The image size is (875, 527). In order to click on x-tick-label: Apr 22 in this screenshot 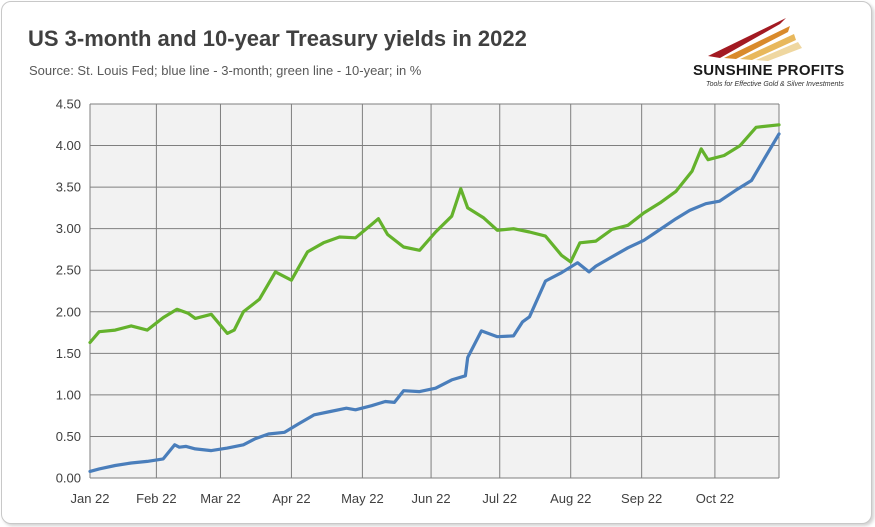, I will do `click(291, 498)`.